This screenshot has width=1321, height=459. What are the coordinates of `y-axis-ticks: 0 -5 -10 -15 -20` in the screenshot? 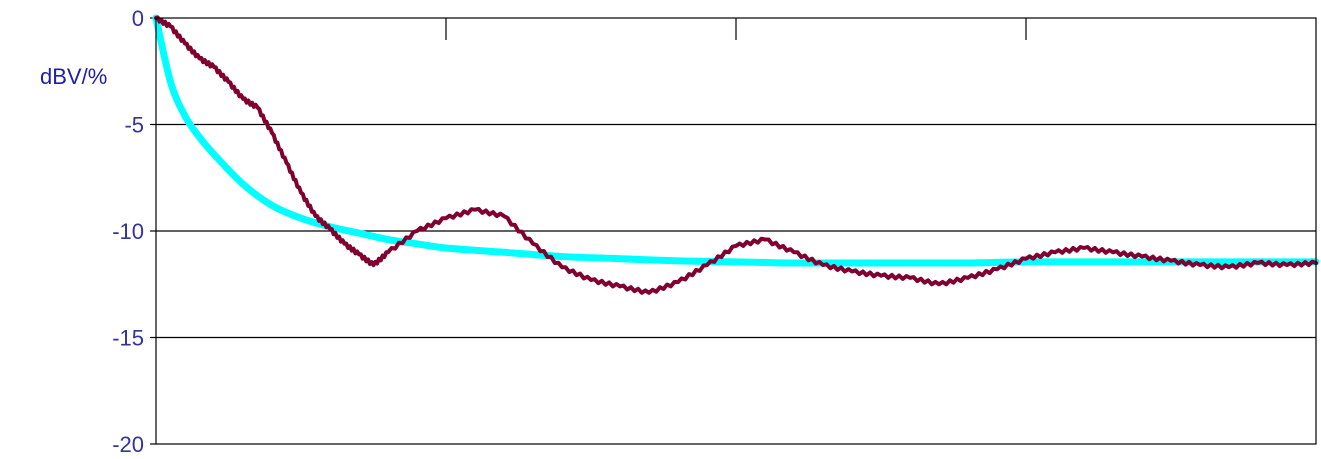 It's located at (134, 231).